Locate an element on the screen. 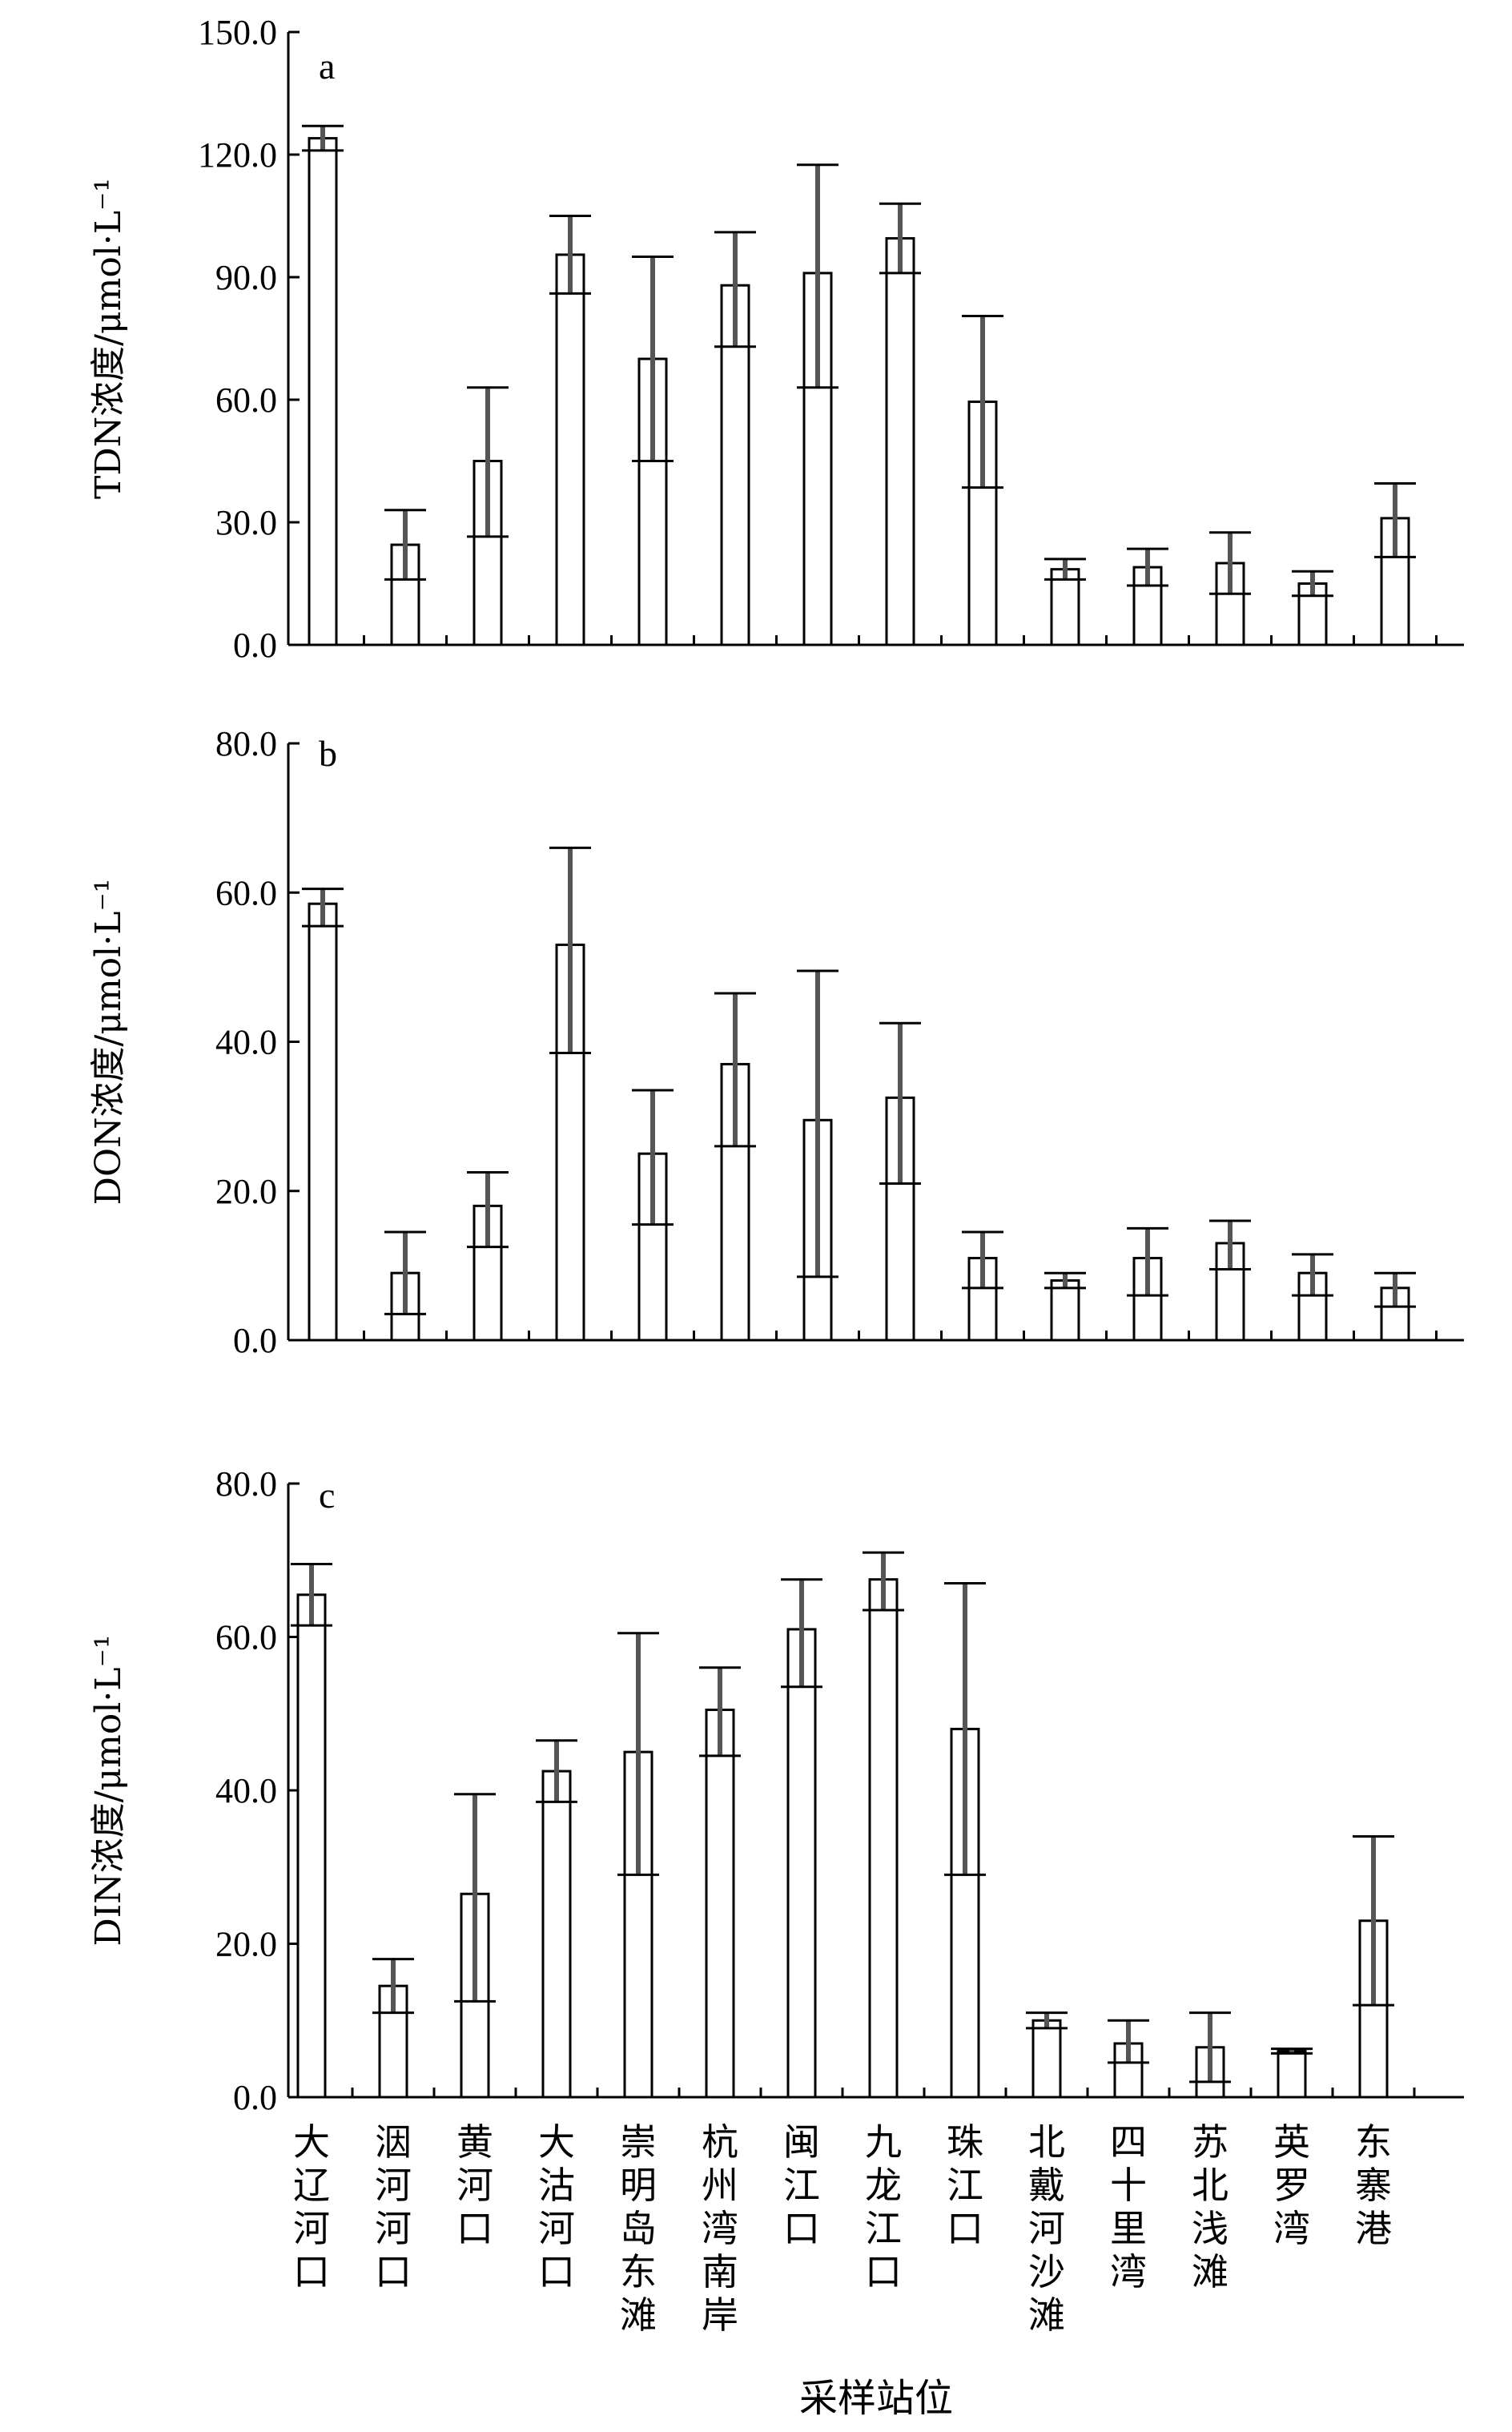 This screenshot has height=2432, width=1512. category-char: 九 is located at coordinates (883, 2142).